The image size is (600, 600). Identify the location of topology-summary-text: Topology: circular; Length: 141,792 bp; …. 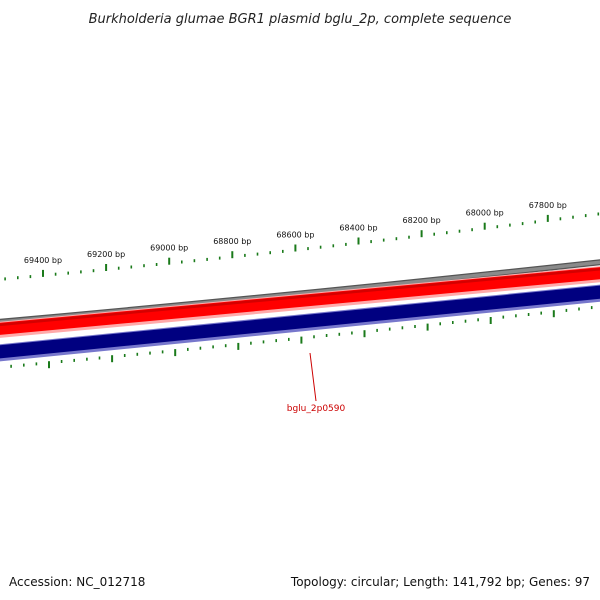
(440, 582).